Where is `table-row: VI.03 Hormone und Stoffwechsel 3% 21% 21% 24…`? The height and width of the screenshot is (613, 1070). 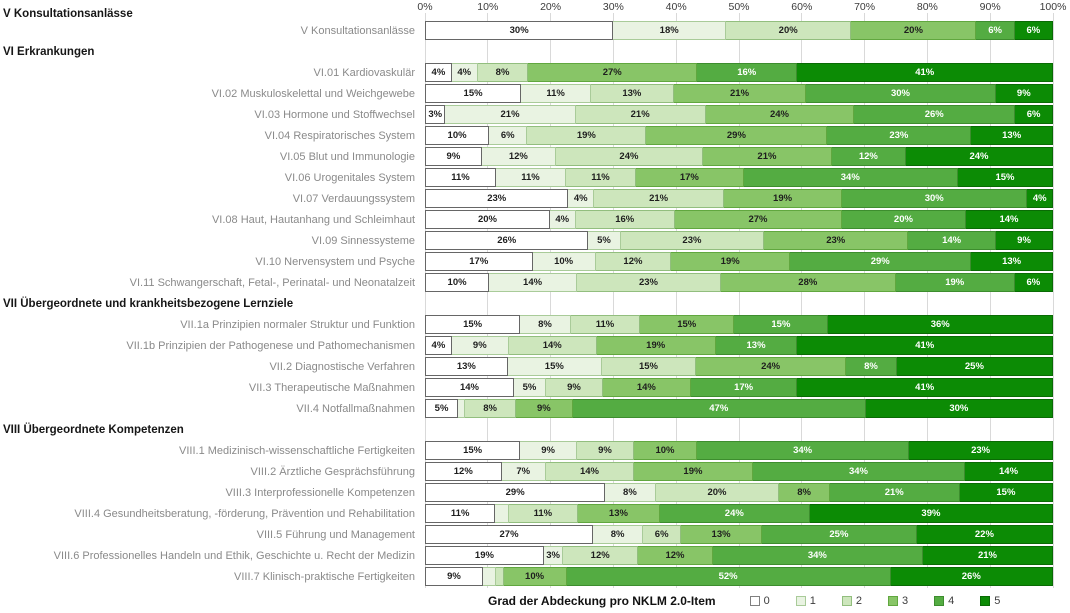
table-row: VI.03 Hormone und Stoffwechsel 3% 21% 21% 24… is located at coordinates (535, 114).